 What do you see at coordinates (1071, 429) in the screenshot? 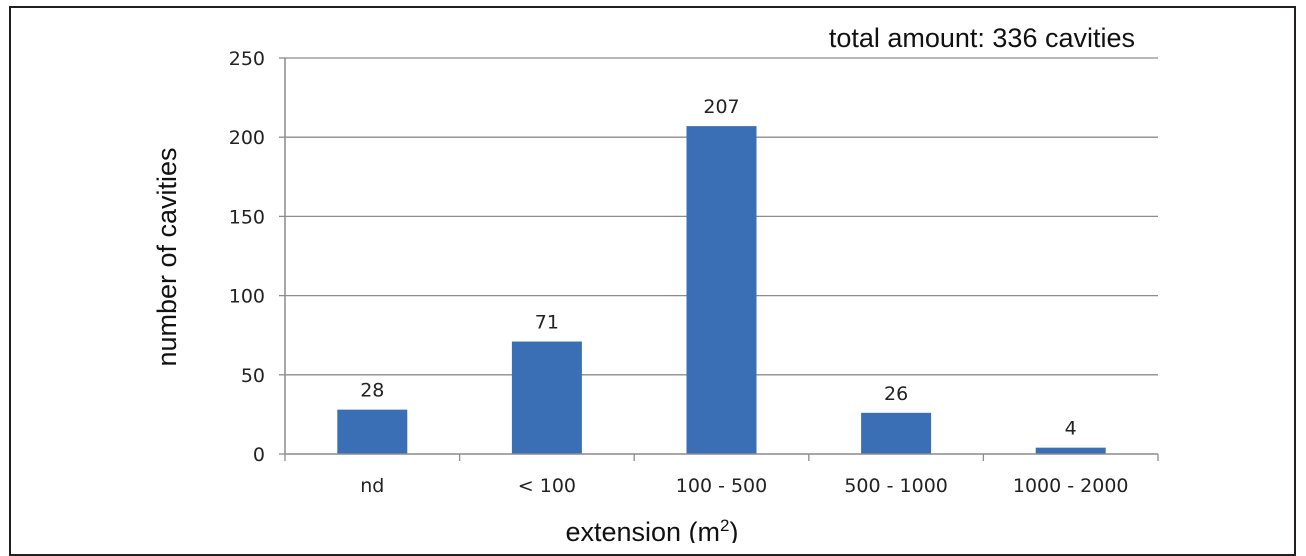
I see `data-label-4: 4` at bounding box center [1071, 429].